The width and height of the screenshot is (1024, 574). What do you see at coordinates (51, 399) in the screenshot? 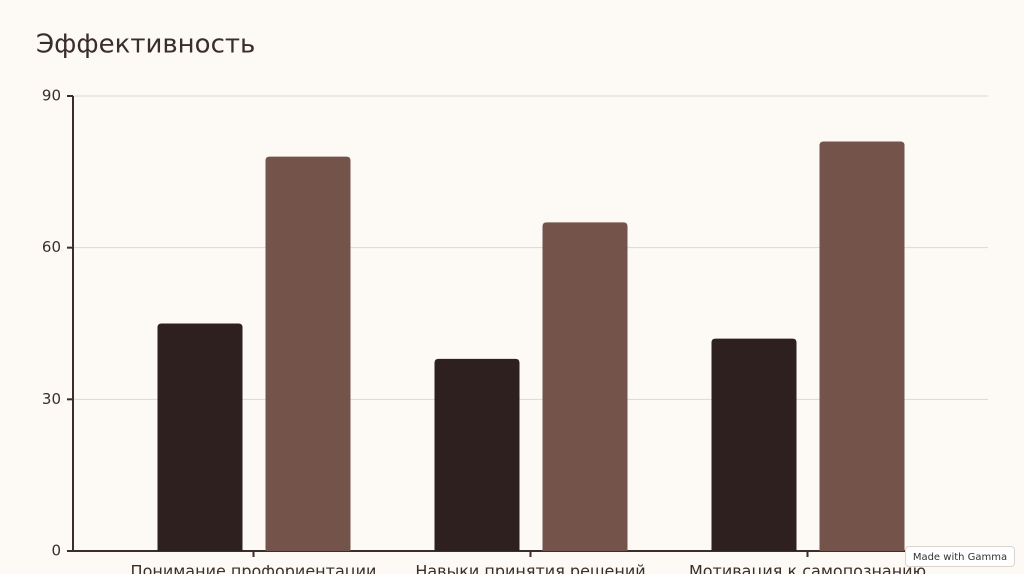
I see `y-tick-label: 30` at bounding box center [51, 399].